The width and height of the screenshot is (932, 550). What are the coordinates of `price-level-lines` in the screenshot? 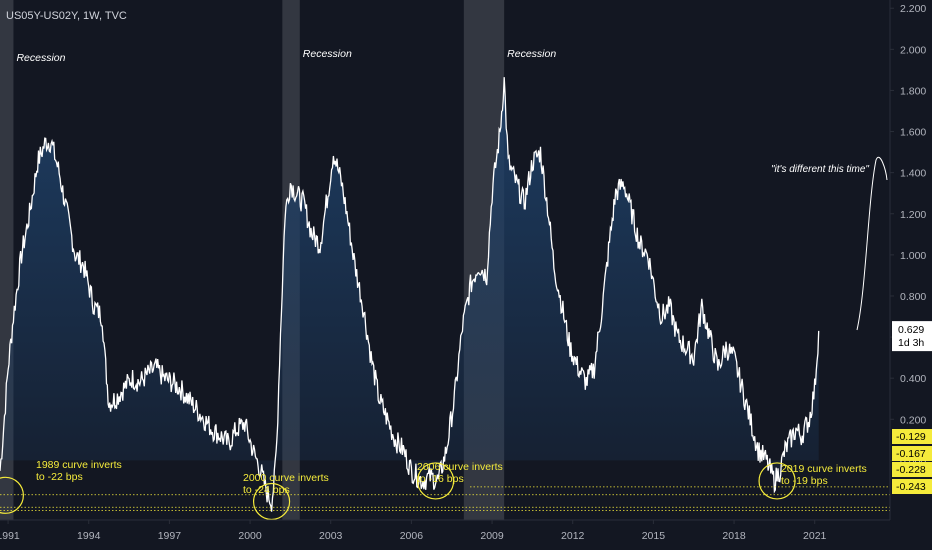 It's located at (445, 498).